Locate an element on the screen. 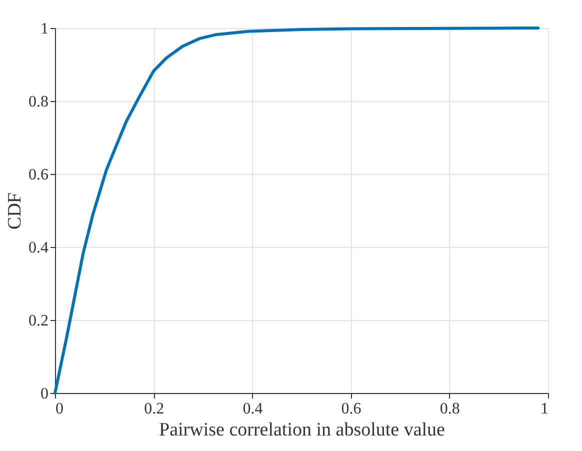 This screenshot has height=451, width=582. y-tick-label: 0.8 is located at coordinates (38, 102).